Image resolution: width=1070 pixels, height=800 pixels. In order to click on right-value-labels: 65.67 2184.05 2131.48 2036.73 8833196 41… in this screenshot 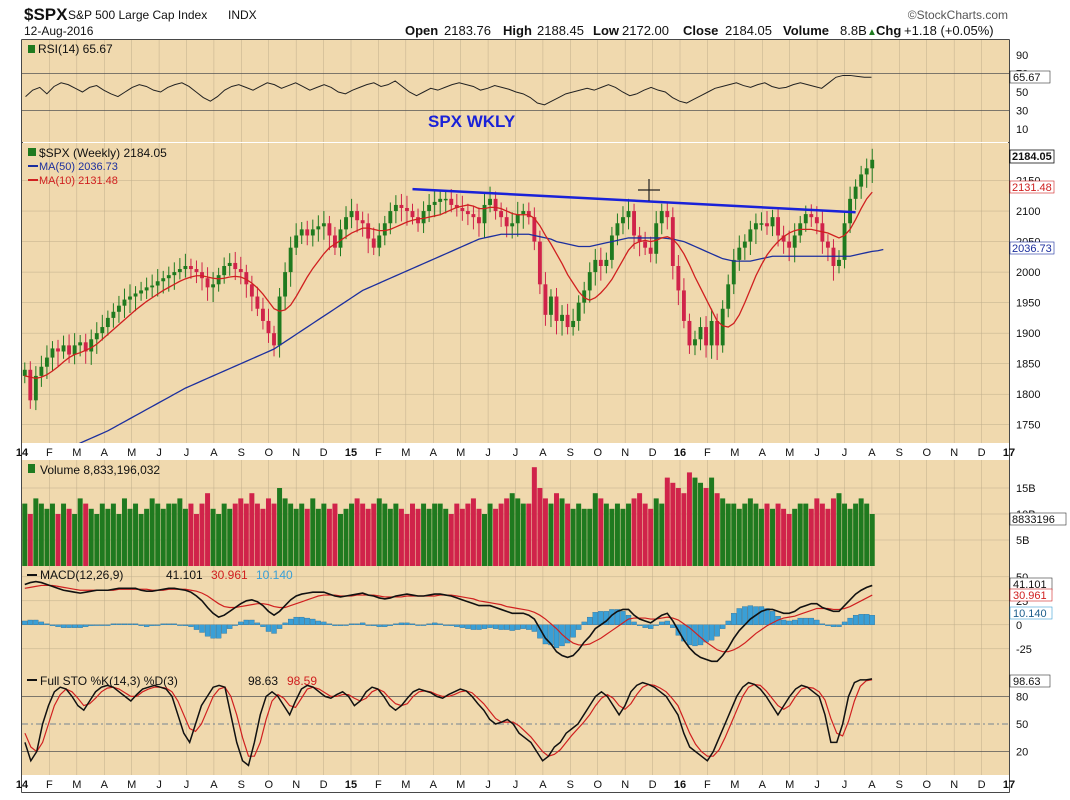, I will do `click(1038, 379)`.